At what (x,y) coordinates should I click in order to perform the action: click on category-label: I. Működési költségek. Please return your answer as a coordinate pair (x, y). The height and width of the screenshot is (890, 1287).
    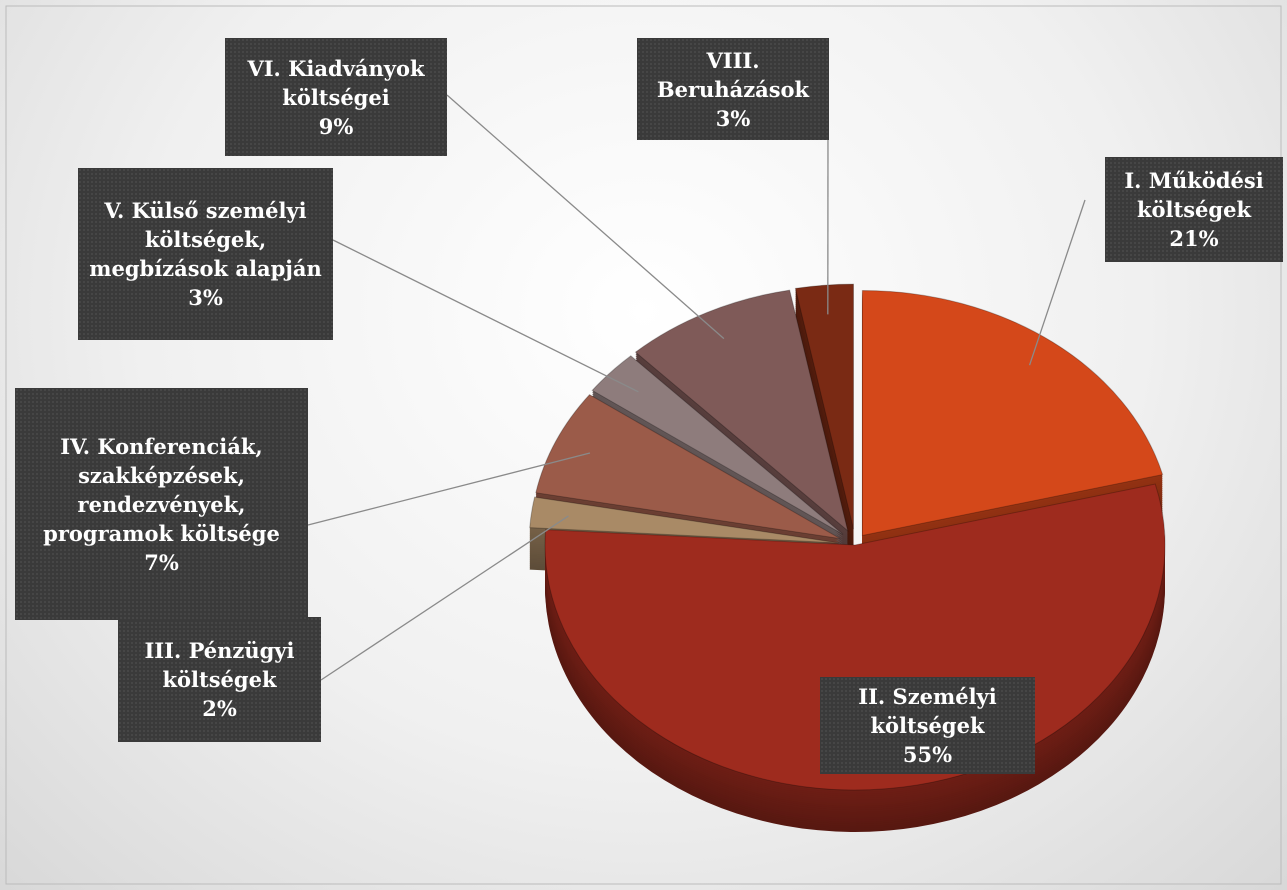
    Looking at the image, I should click on (1194, 195).